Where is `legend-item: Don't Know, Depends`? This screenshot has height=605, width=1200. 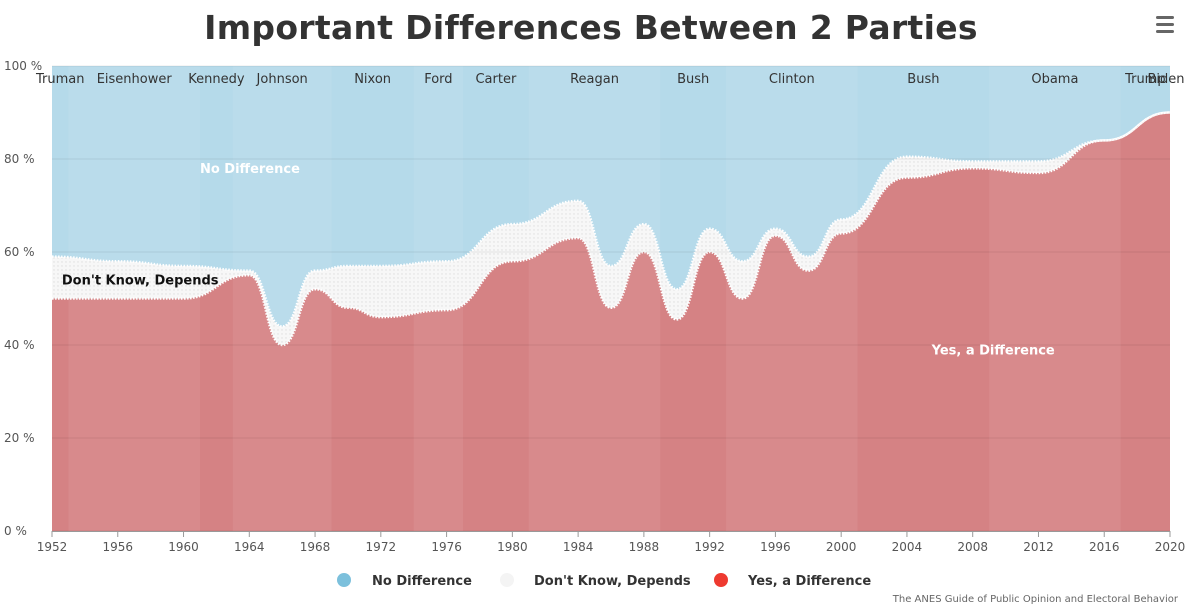
legend-item: Don't Know, Depends is located at coordinates (595, 581).